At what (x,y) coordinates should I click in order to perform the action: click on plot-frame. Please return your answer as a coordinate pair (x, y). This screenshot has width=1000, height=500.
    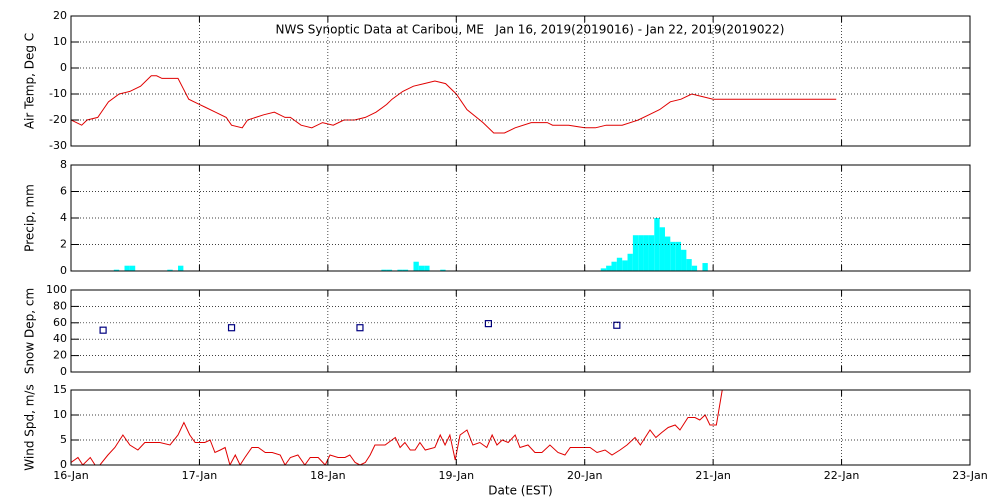
    Looking at the image, I should click on (520, 427).